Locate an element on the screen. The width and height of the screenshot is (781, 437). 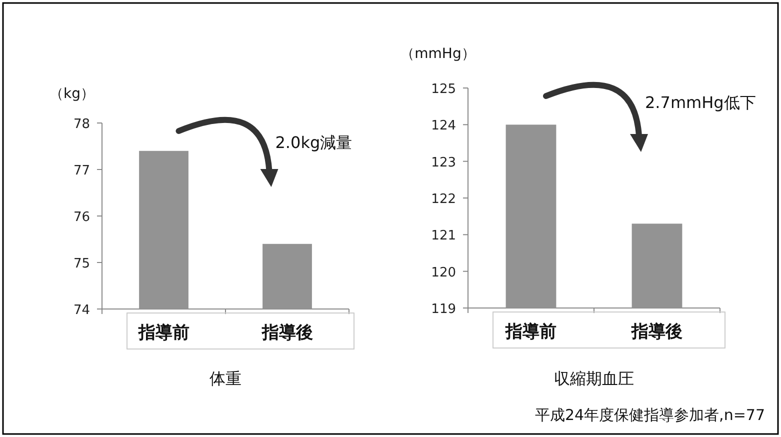
y-tick-label: 124 is located at coordinates (443, 126).